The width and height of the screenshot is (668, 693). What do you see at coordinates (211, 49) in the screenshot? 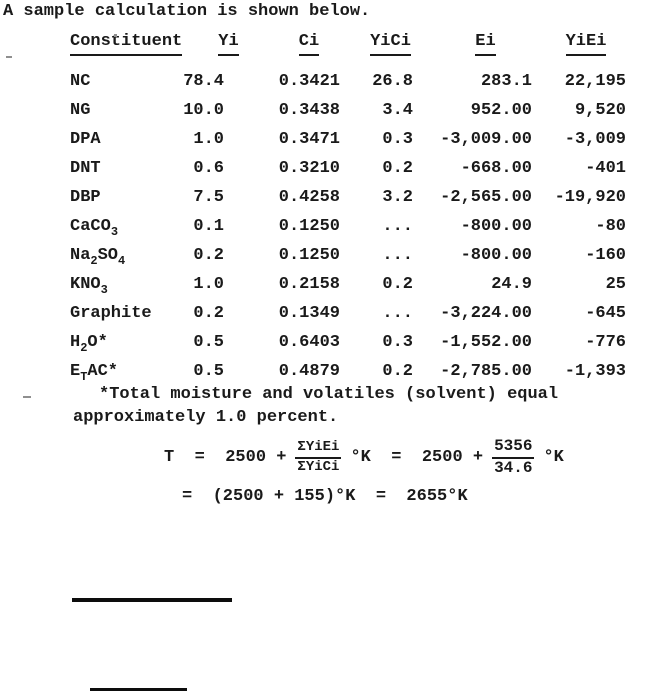
I see `column-header-yi: Yi` at bounding box center [211, 49].